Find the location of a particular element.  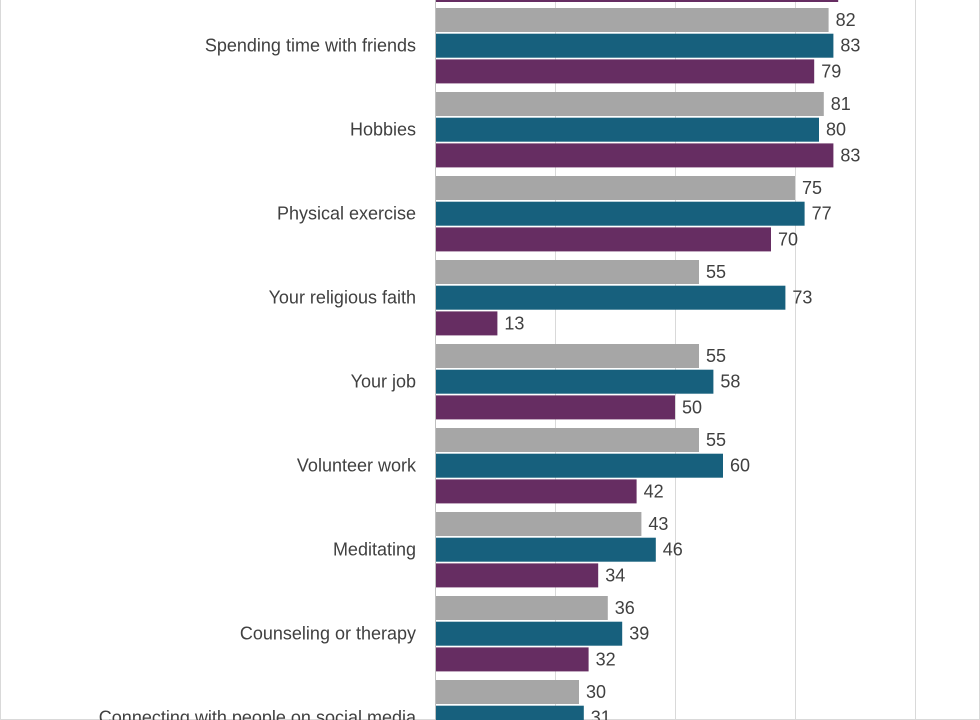

value-label: 79 is located at coordinates (831, 71).